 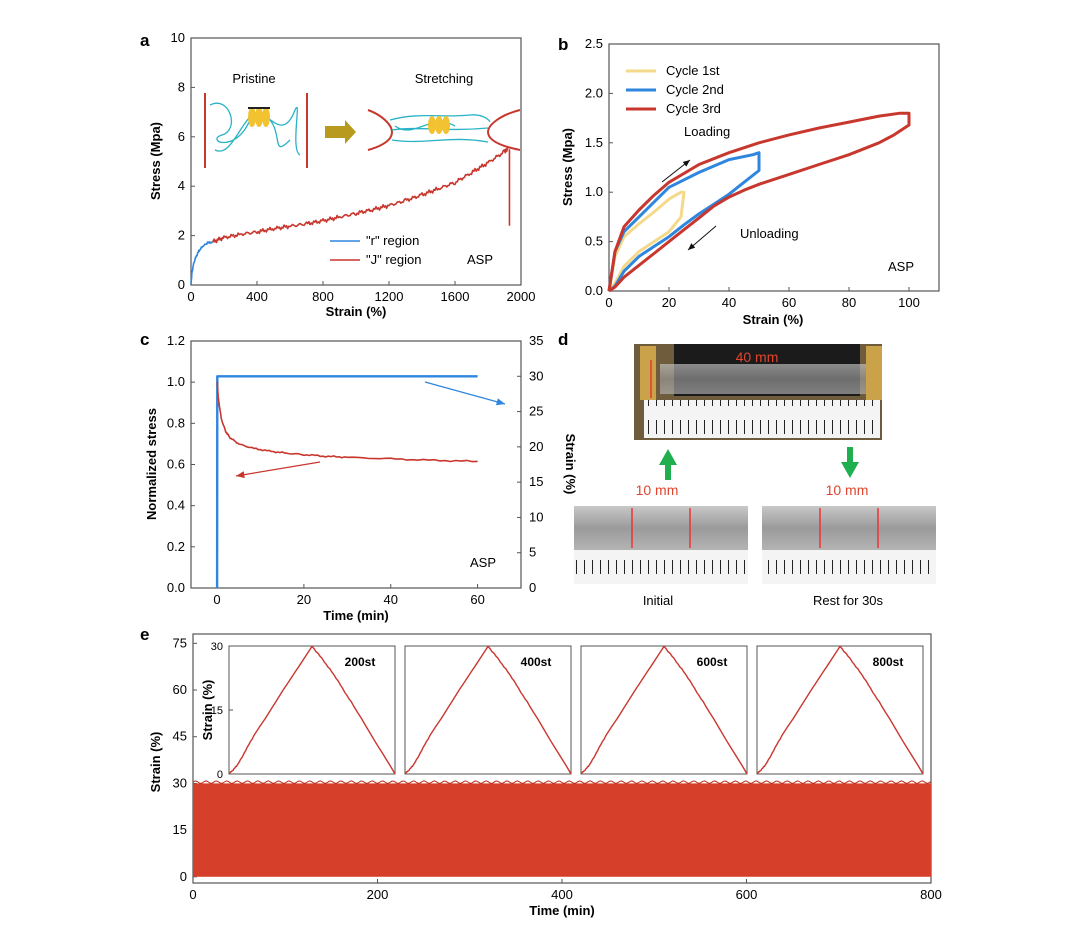 I want to click on panel-a-x-tick-label: 400, so click(x=257, y=296).